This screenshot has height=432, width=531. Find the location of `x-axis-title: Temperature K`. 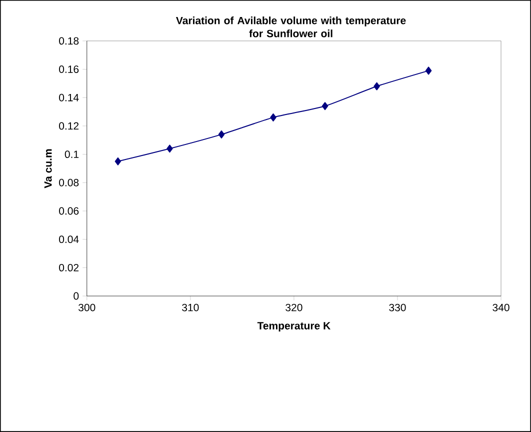

x-axis-title: Temperature K is located at coordinates (294, 327).